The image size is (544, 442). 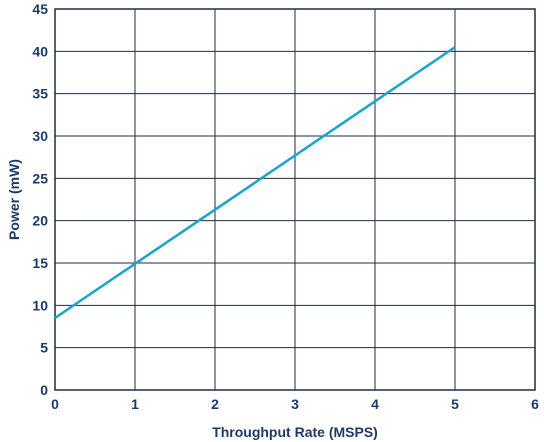 I want to click on x-tick-label: 3, so click(x=295, y=404).